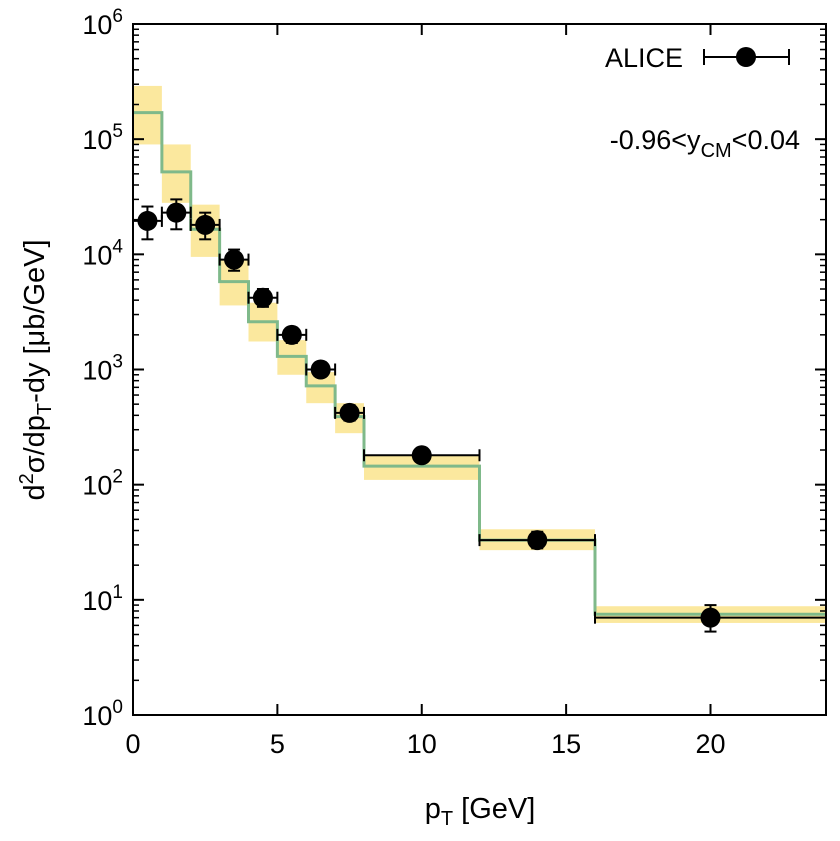 The image size is (840, 841). What do you see at coordinates (644, 58) in the screenshot?
I see `legend-label: ALICE` at bounding box center [644, 58].